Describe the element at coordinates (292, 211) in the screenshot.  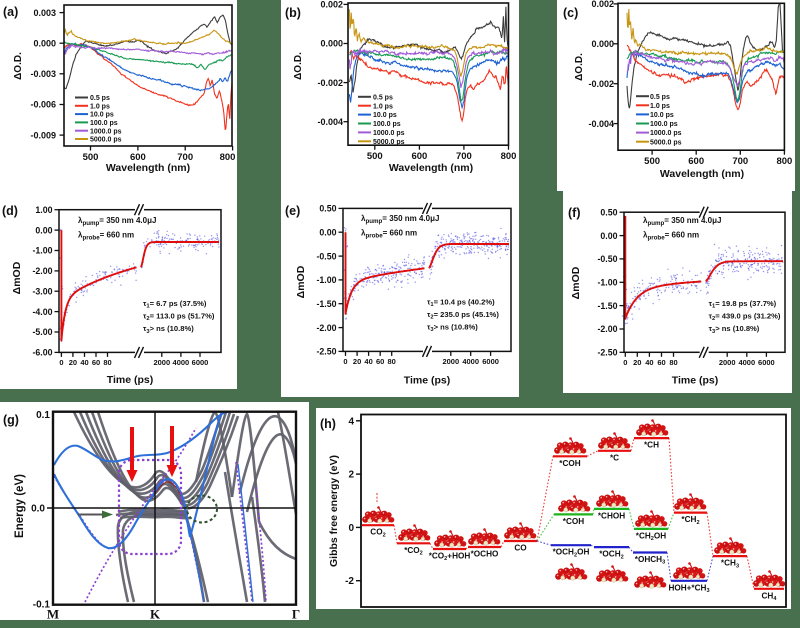
I see `svg-text: (e)` at that location.